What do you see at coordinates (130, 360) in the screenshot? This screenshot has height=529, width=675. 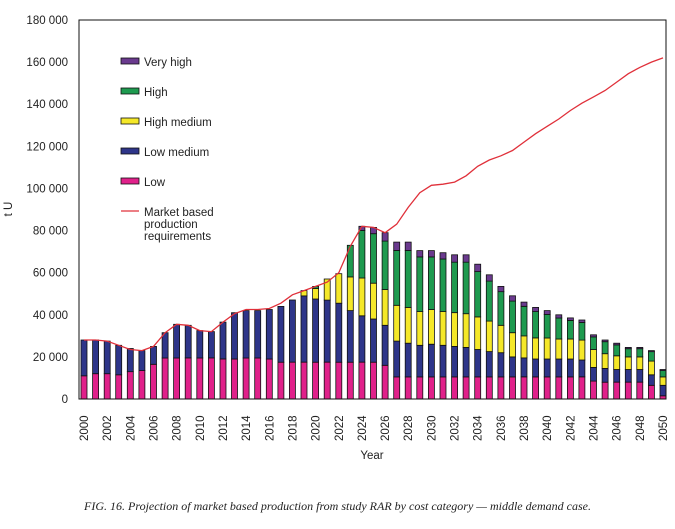 I see `bar-low-medium-2004` at bounding box center [130, 360].